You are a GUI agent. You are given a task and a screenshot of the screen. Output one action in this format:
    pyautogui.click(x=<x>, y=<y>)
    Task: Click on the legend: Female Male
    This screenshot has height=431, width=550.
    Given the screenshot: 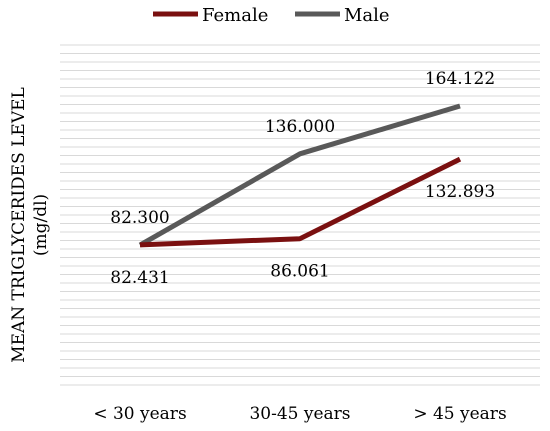 What is the action you would take?
    pyautogui.click(x=271, y=15)
    